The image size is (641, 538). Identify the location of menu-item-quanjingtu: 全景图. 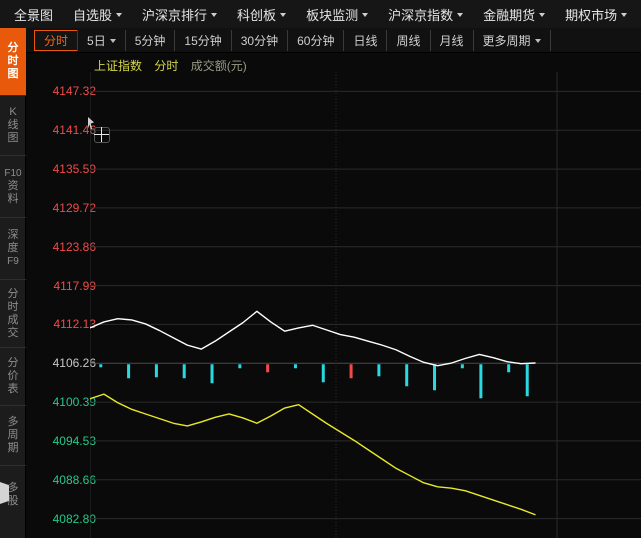
(31, 14).